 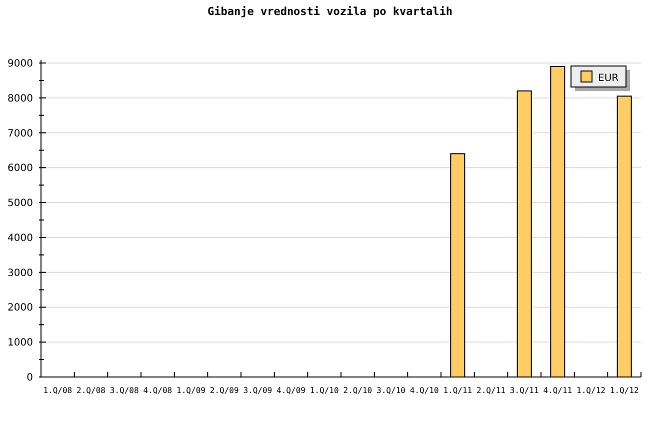 What do you see at coordinates (20, 238) in the screenshot?
I see `y-tick-label: 4000` at bounding box center [20, 238].